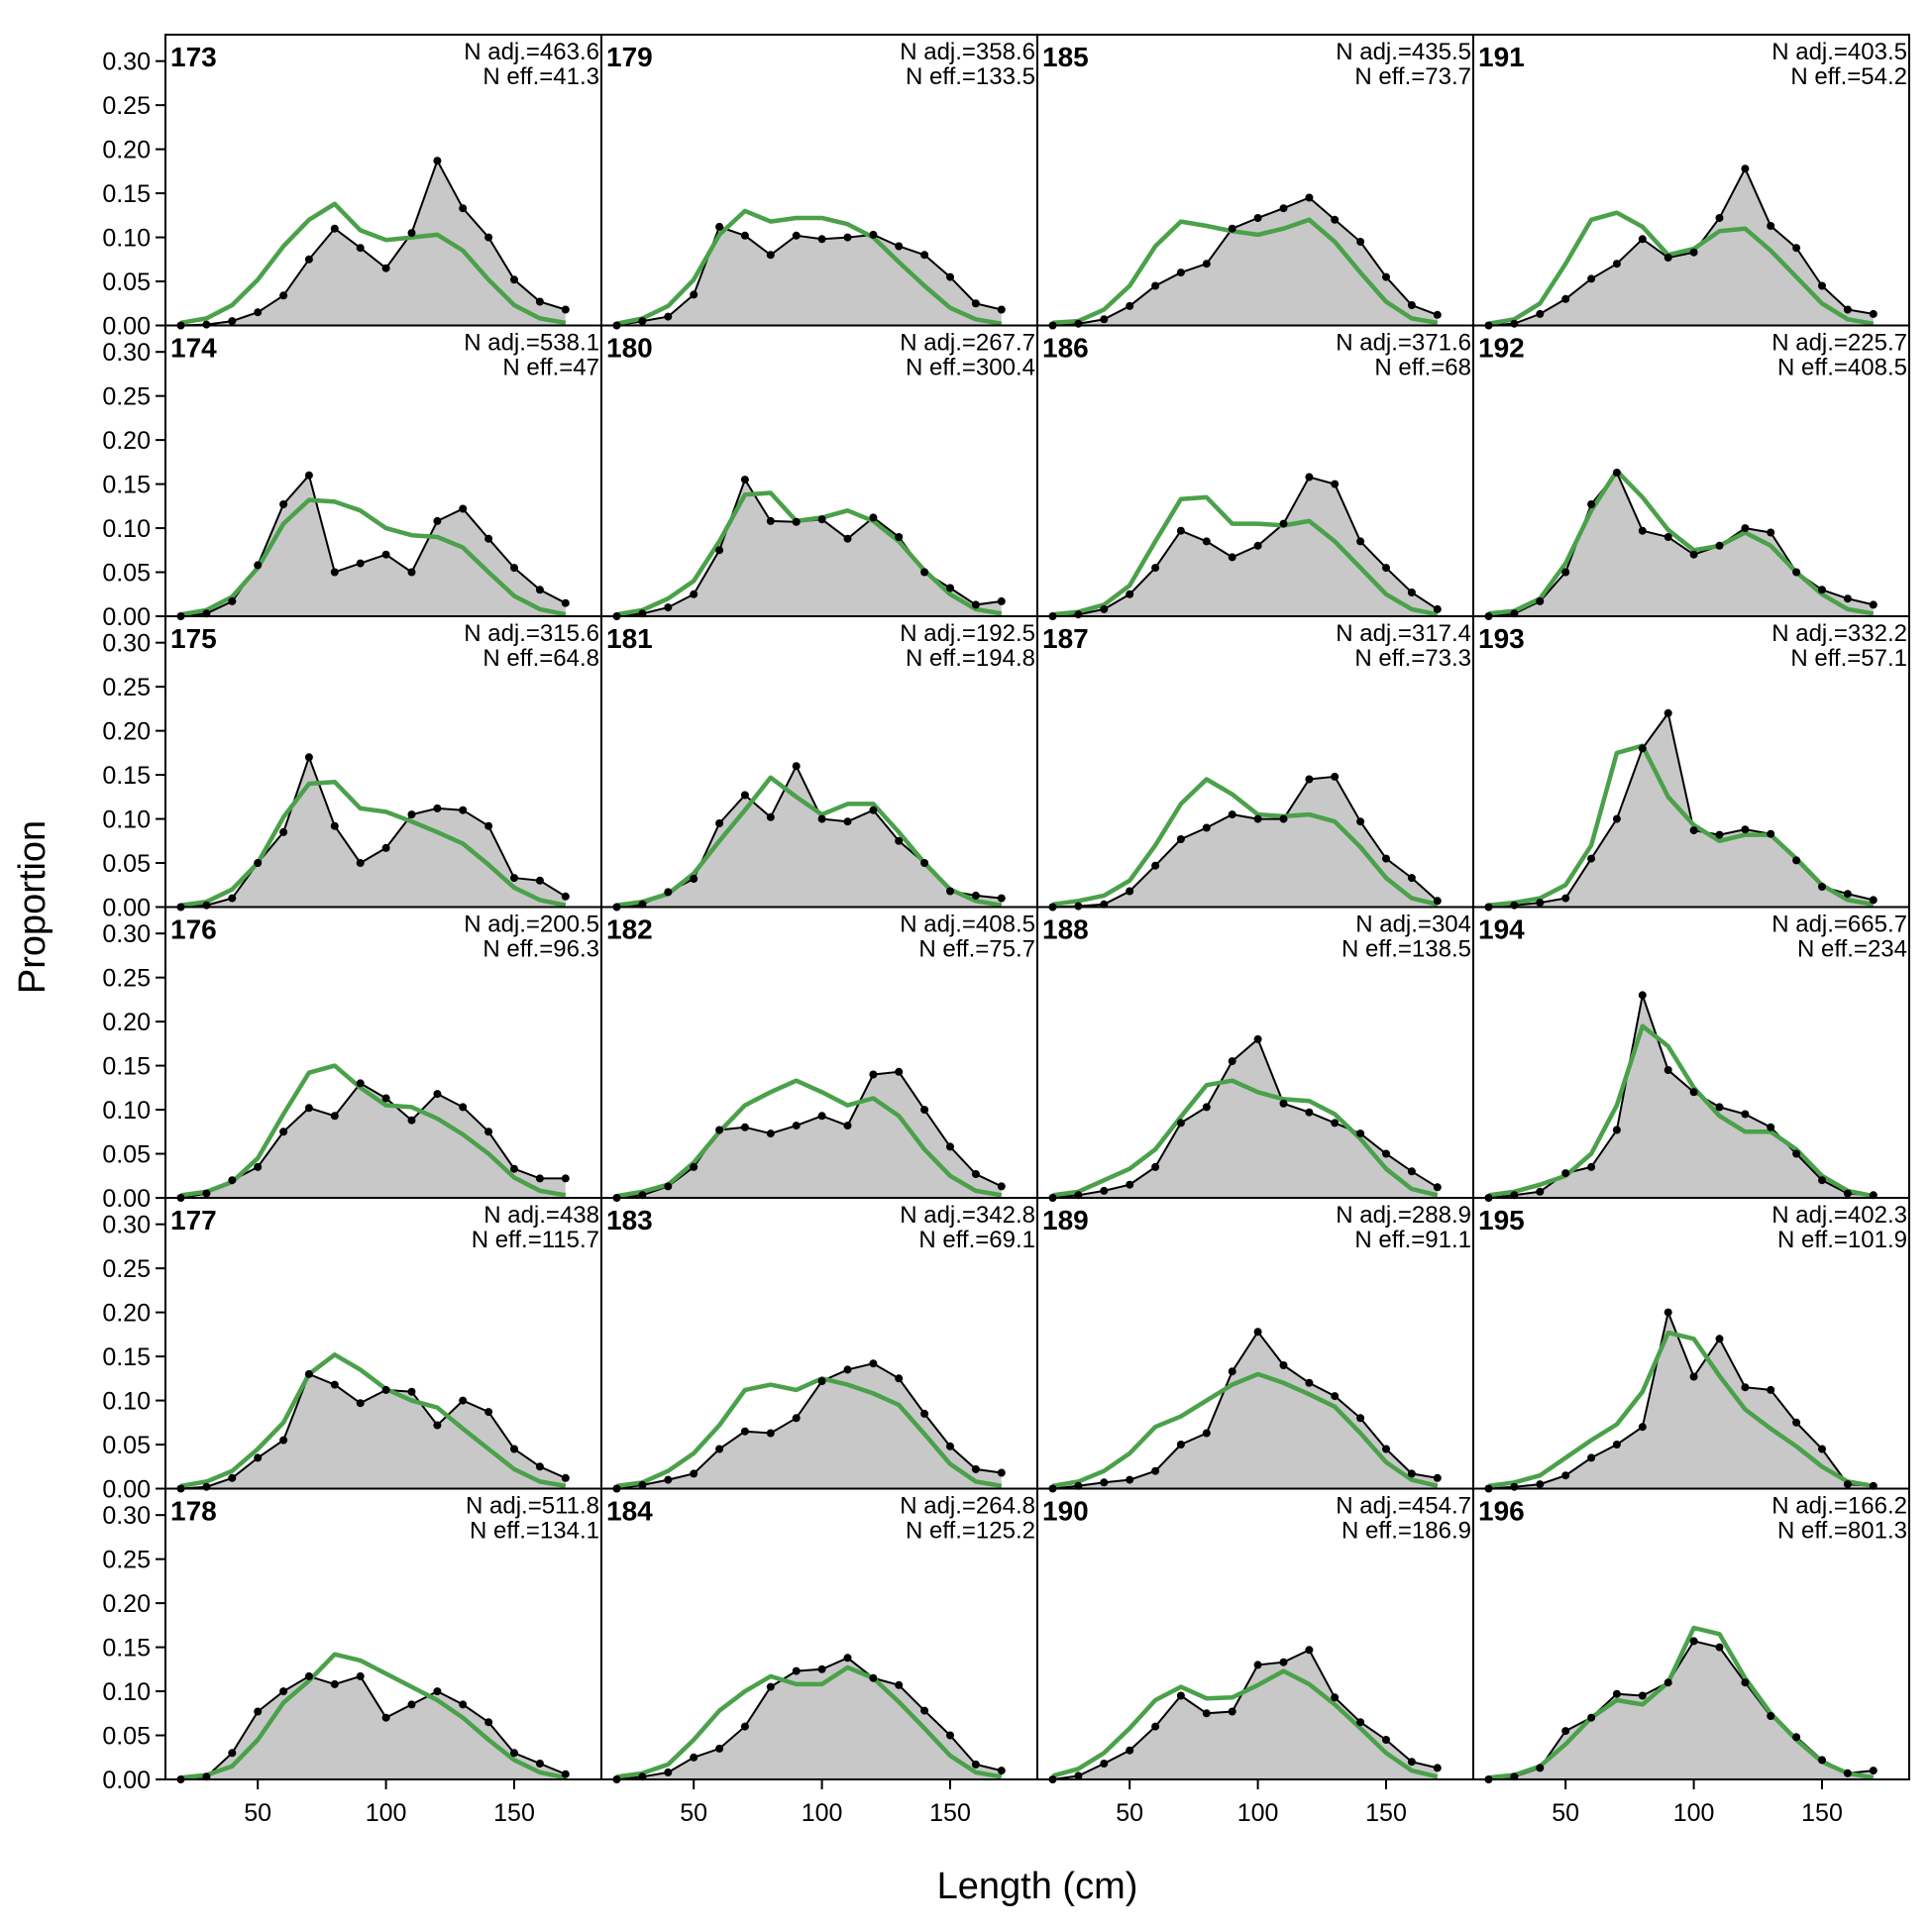  What do you see at coordinates (977, 949) in the screenshot?
I see `n-eff-label: N eff.=75.7` at bounding box center [977, 949].